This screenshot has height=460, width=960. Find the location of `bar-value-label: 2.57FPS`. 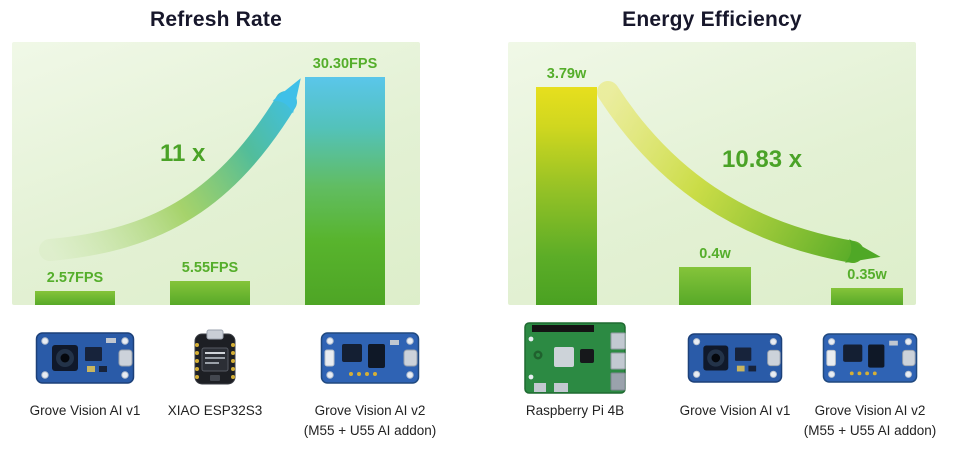

bar-value-label: 2.57FPS is located at coordinates (75, 278).